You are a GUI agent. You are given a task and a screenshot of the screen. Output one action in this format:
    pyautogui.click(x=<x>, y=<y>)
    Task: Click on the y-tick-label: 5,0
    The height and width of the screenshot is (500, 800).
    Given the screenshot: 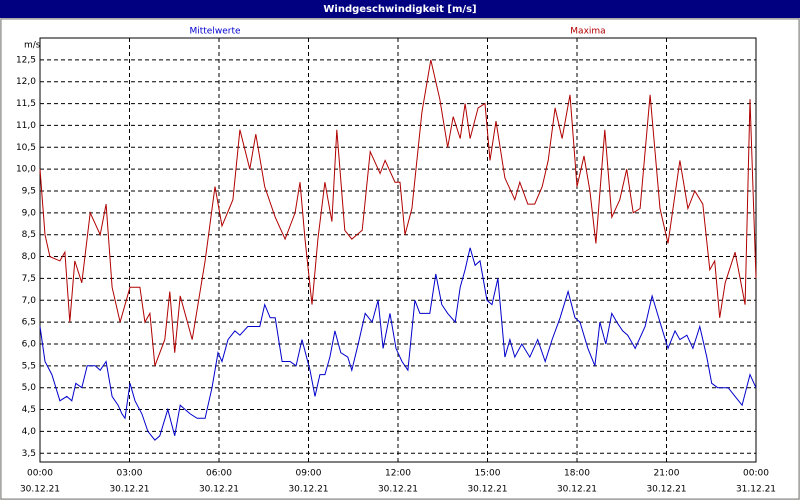 What is the action you would take?
    pyautogui.click(x=29, y=388)
    